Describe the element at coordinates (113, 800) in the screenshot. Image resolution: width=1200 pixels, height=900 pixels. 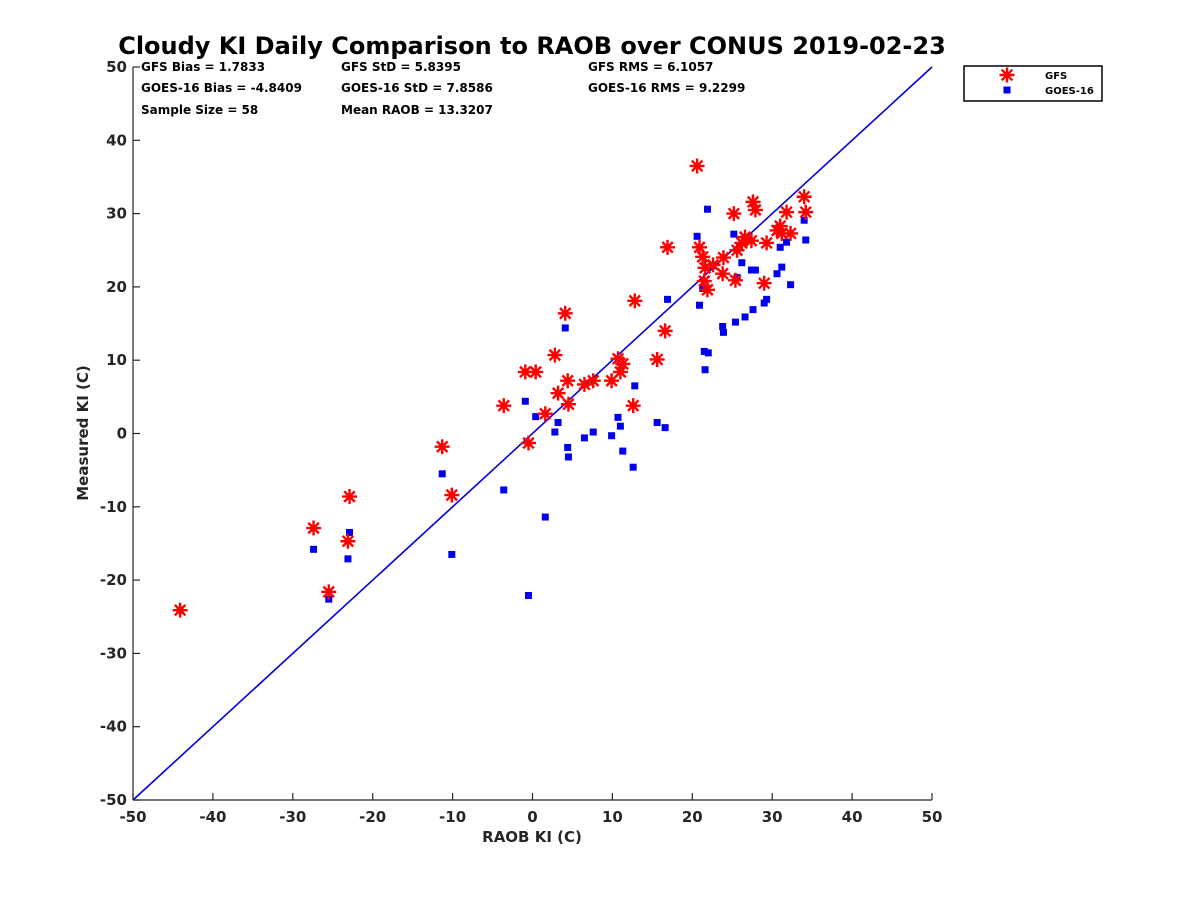
I see `y-tick-label: -50` at that location.